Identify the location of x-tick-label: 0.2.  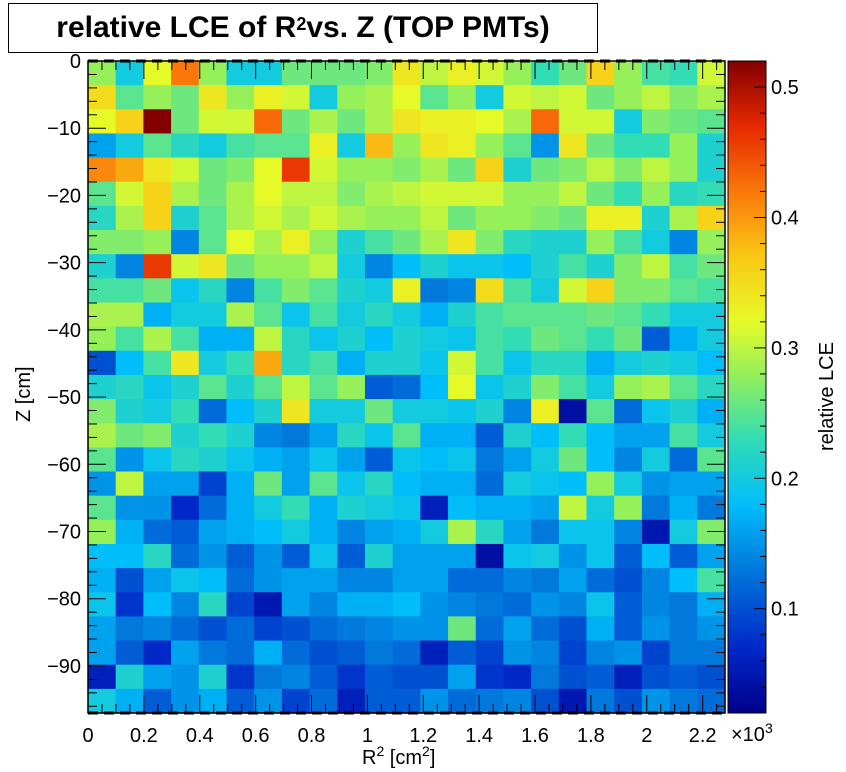
(144, 736).